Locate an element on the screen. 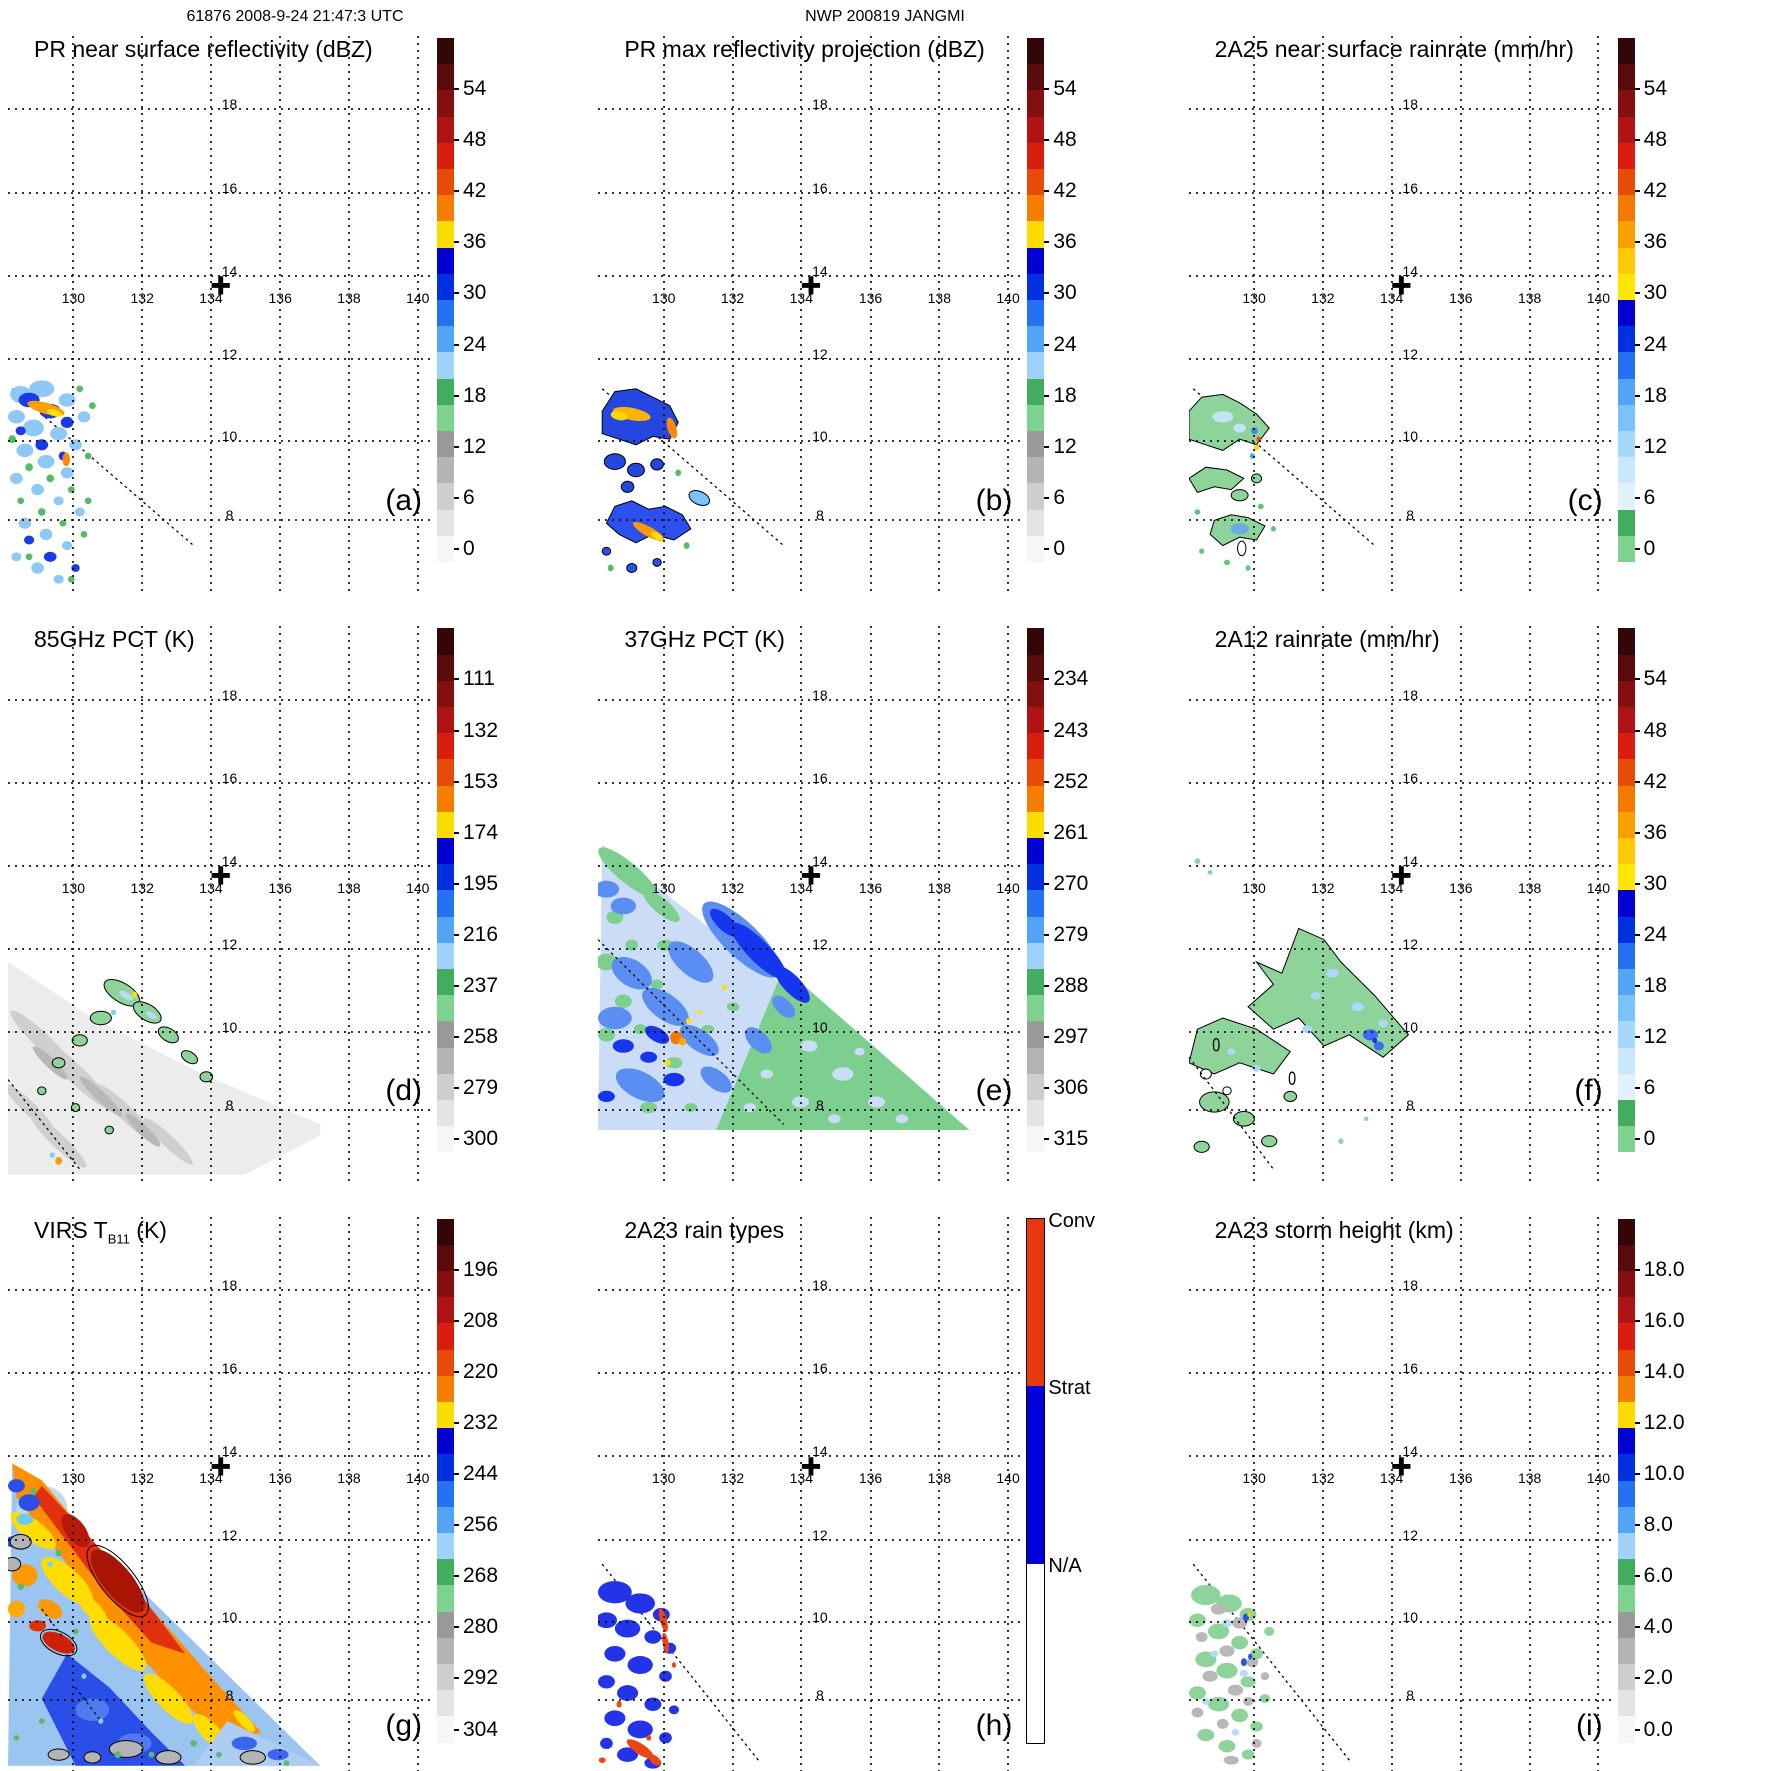 Image resolution: width=1771 pixels, height=1771 pixels. lat-tick-label: 8 is located at coordinates (819, 1105).